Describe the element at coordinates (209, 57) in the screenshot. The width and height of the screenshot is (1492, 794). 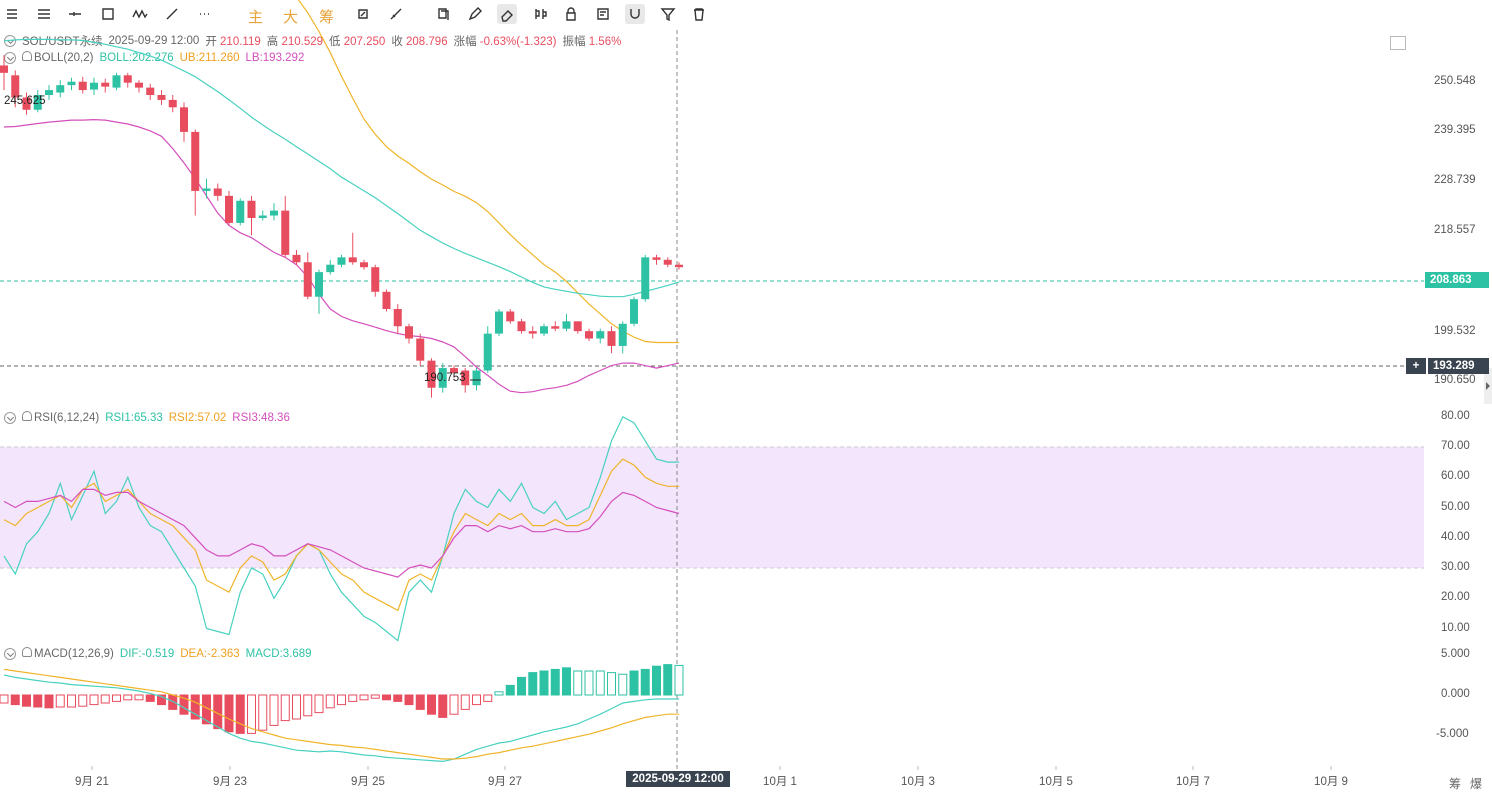
I see `boll-ub-value: UB:211.260` at that location.